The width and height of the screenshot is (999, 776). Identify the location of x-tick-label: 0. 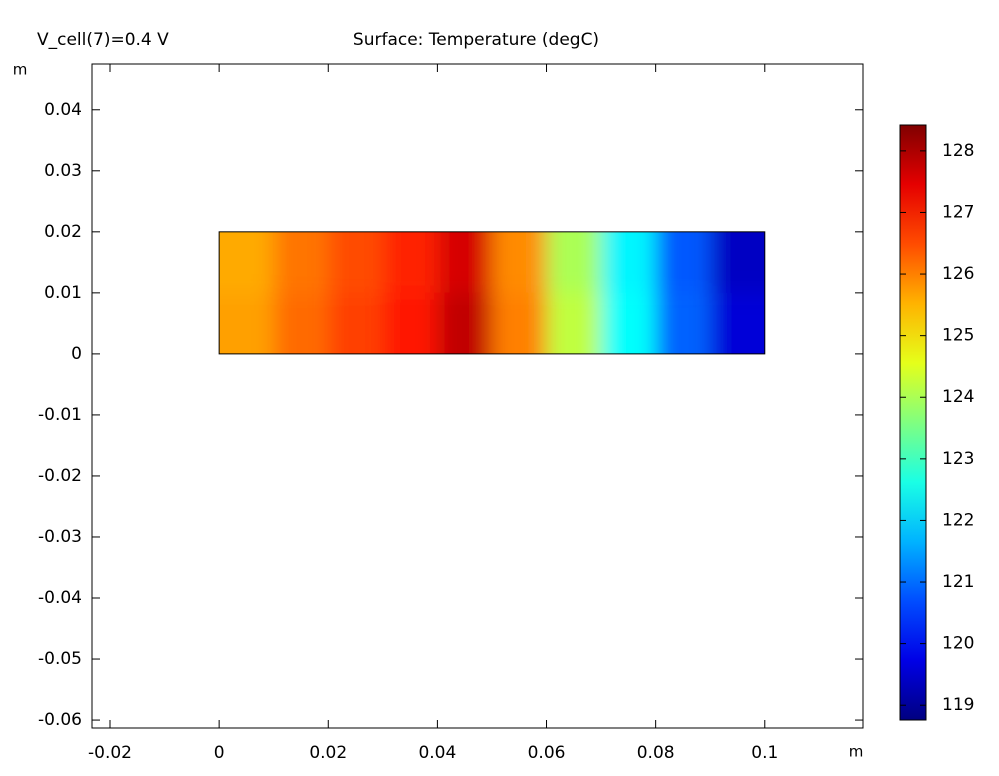
(219, 753).